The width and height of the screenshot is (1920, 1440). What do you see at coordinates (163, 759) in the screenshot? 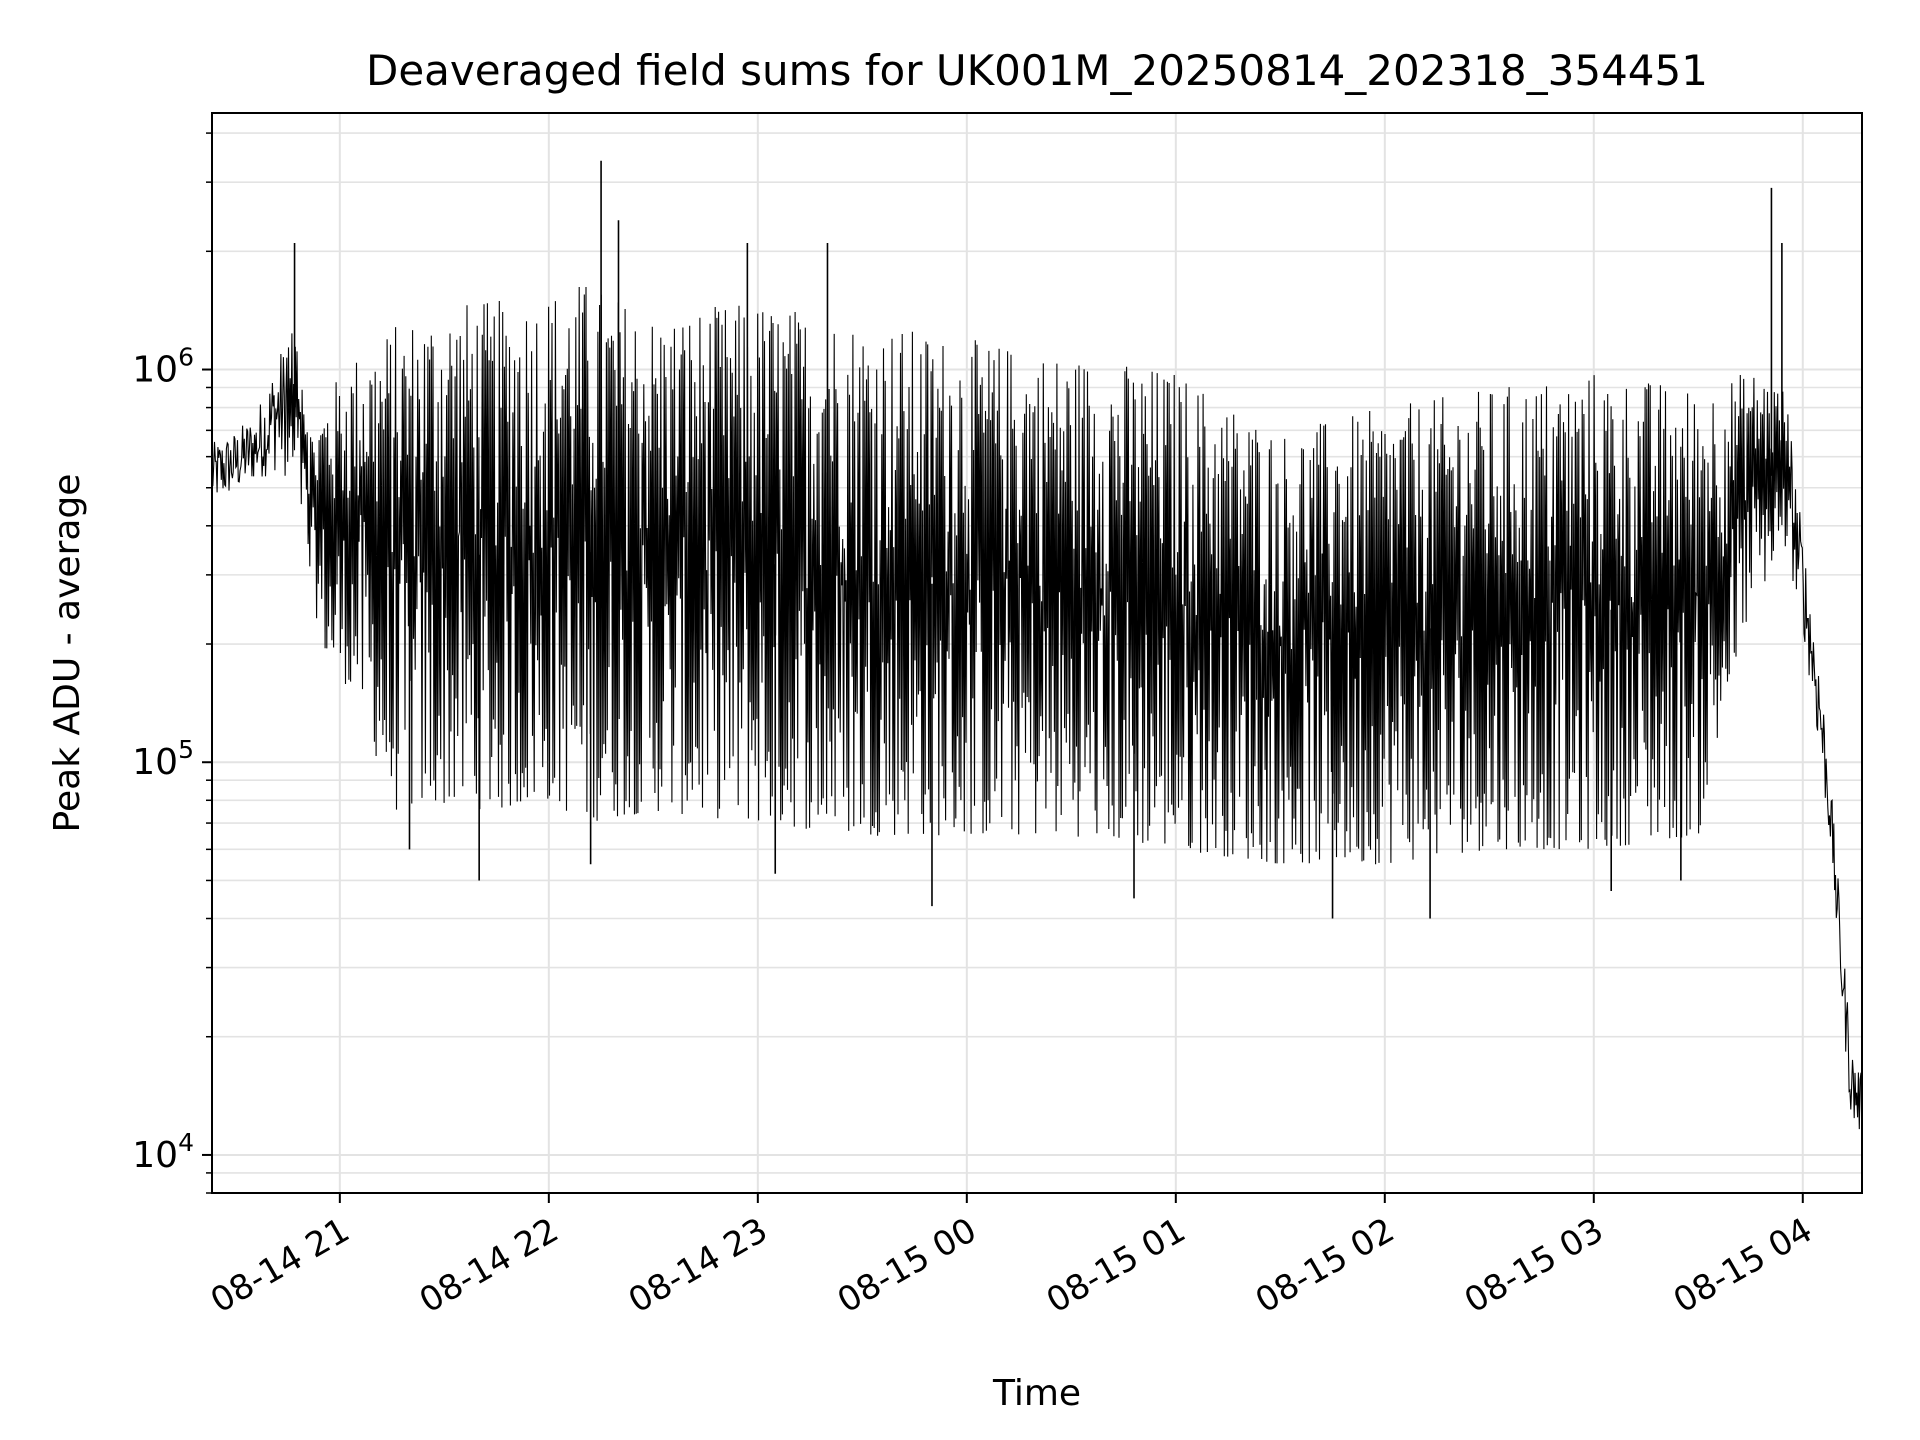
I see `y-tick-label: 10⁵` at bounding box center [163, 759].